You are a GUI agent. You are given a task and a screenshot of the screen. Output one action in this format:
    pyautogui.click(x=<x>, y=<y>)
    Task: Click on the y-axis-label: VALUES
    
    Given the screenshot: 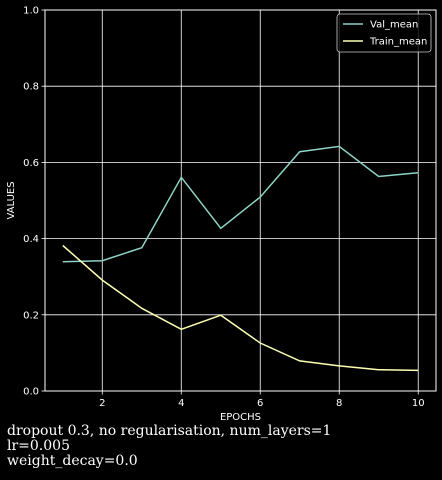 What is the action you would take?
    pyautogui.click(x=11, y=200)
    